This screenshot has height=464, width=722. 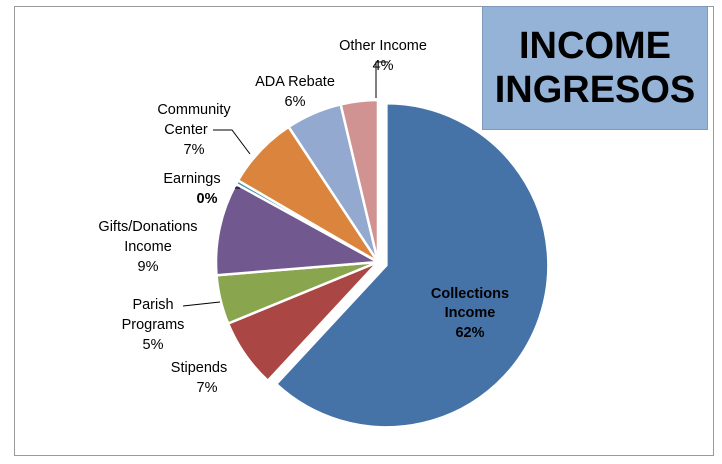 What do you see at coordinates (153, 345) in the screenshot?
I see `label-parish-pct: 5%` at bounding box center [153, 345].